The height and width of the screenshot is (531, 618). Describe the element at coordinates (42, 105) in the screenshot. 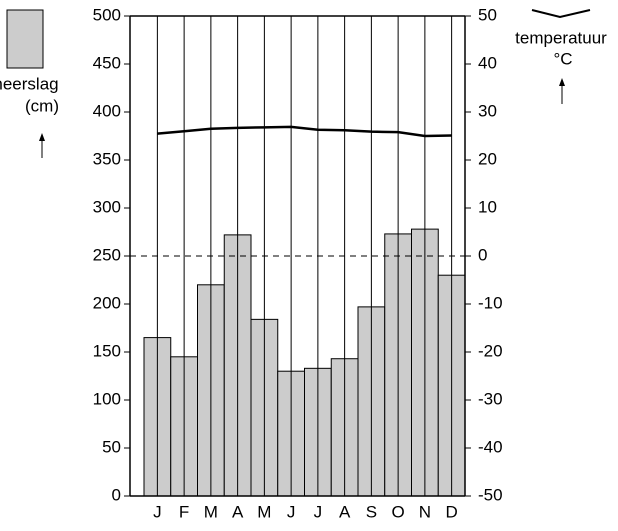

I see `y-unit: (cm)` at that location.